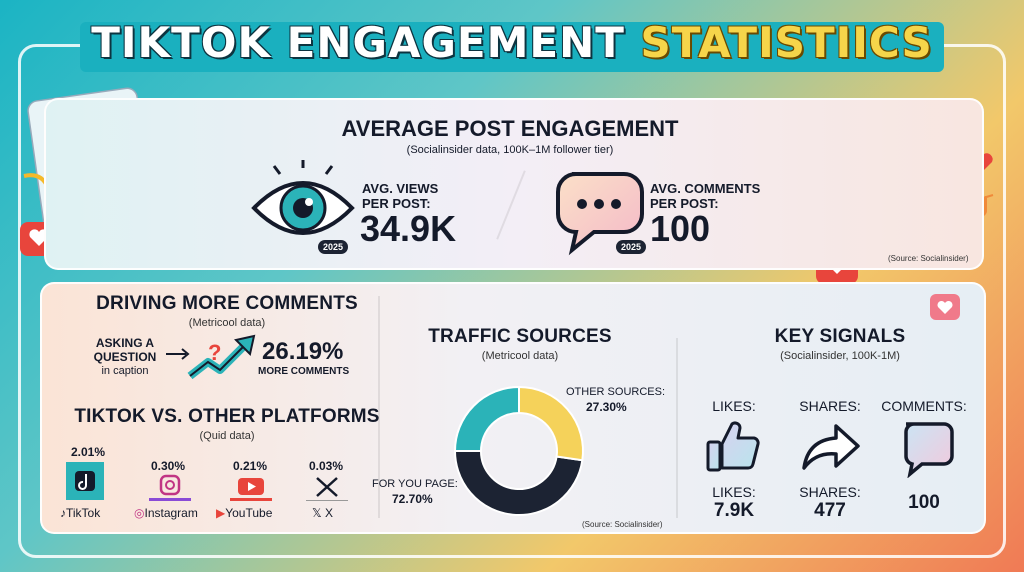 This screenshot has width=1024, height=572. What do you see at coordinates (329, 513) in the screenshot?
I see `x-name: X` at bounding box center [329, 513].